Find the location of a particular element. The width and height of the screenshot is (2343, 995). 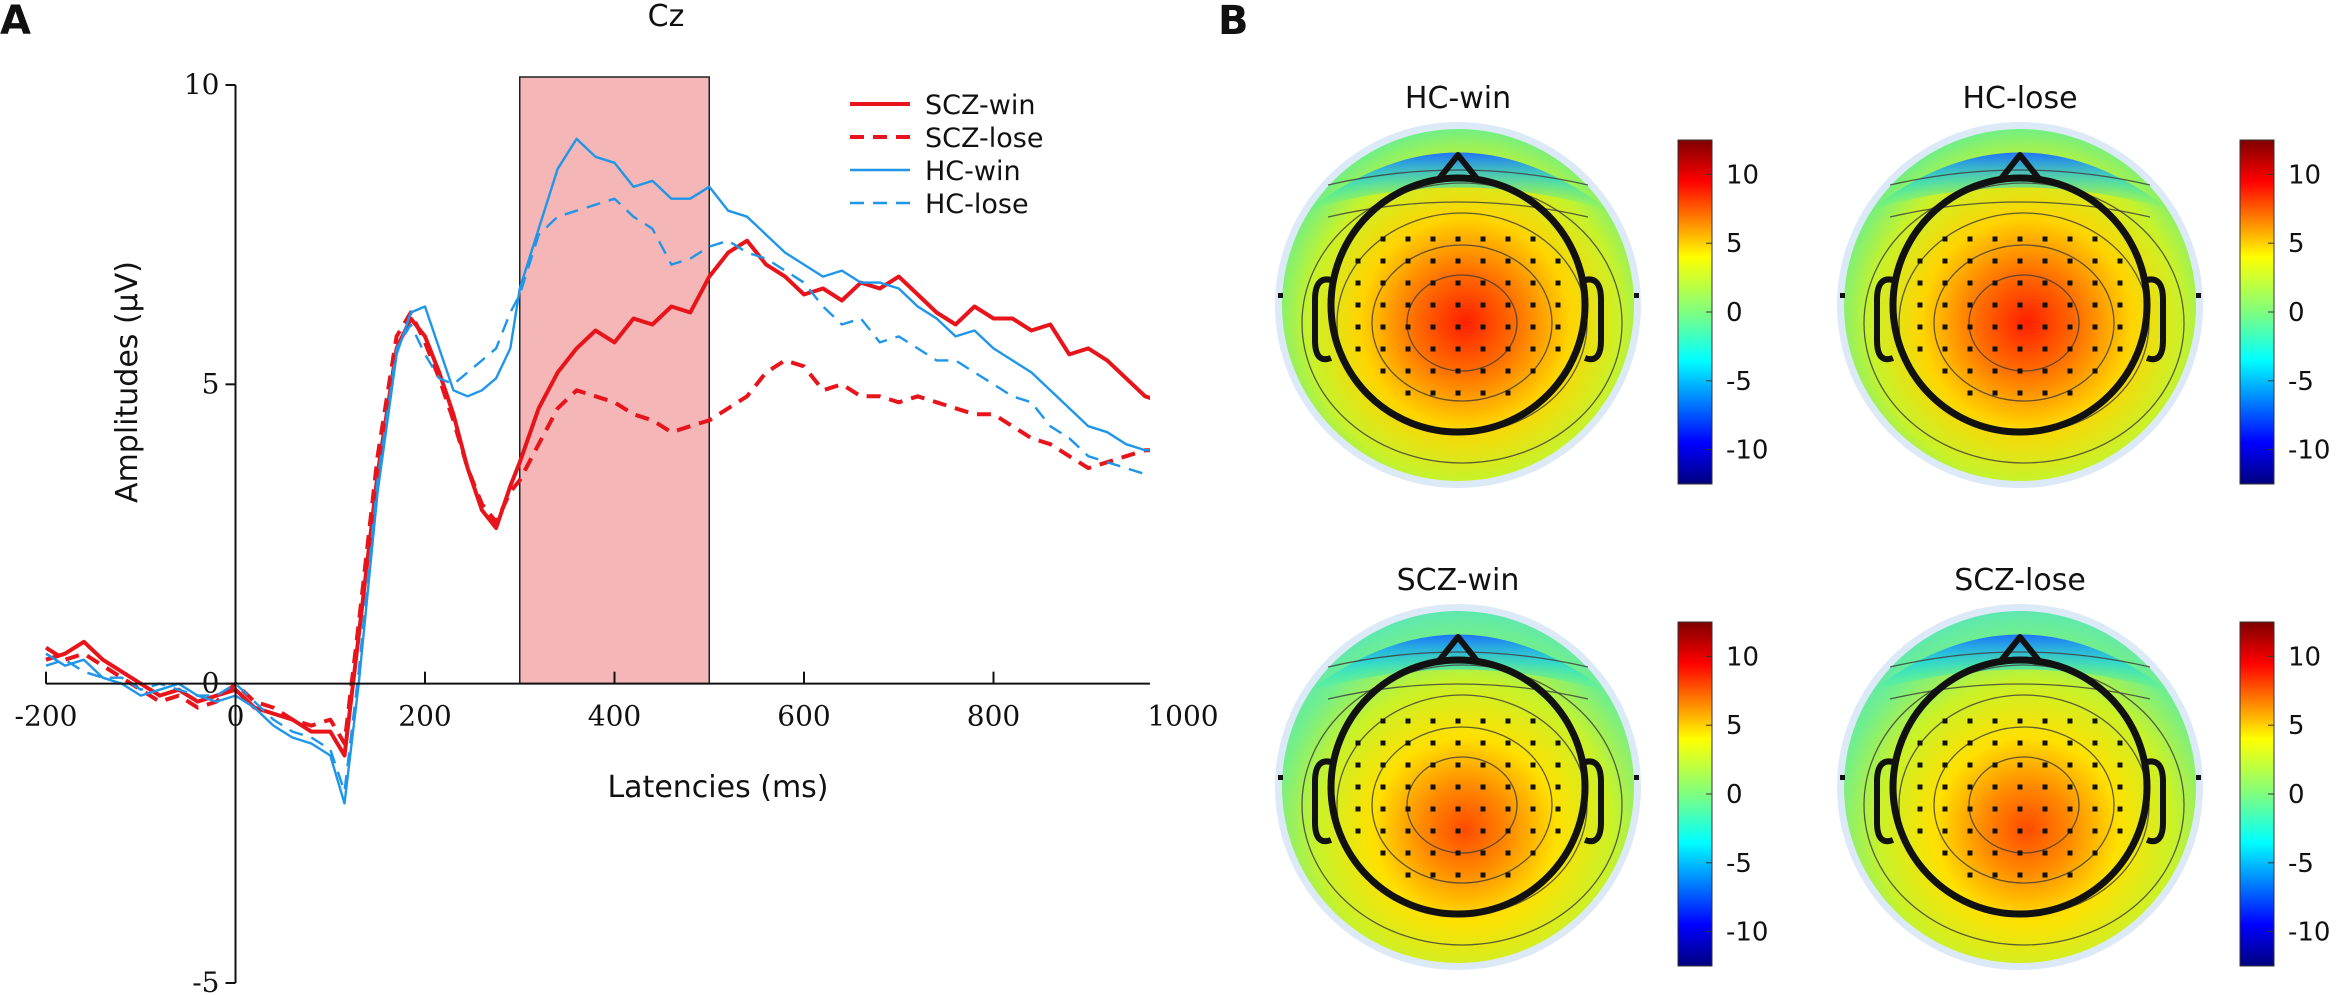

x-tick-label: -200 is located at coordinates (46, 716).